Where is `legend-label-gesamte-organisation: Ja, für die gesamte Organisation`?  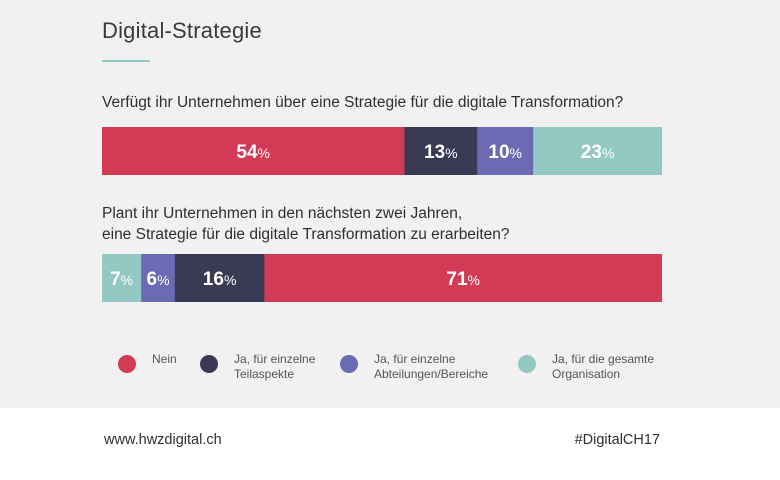
legend-label-gesamte-organisation: Ja, für die gesamte Organisation is located at coordinates (603, 367).